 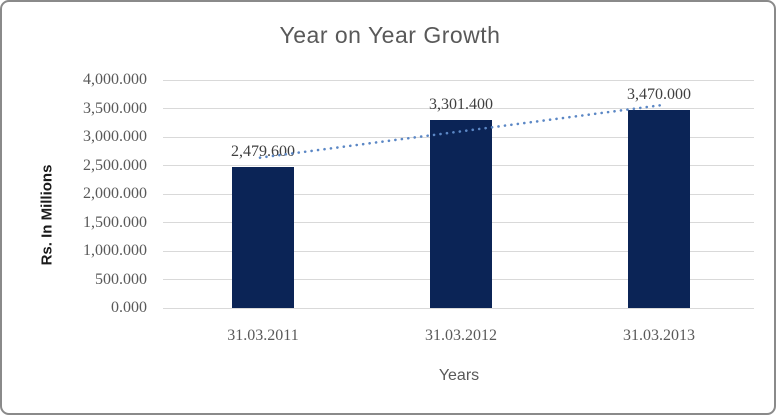 What do you see at coordinates (459, 375) in the screenshot?
I see `x-axis-title: Years` at bounding box center [459, 375].